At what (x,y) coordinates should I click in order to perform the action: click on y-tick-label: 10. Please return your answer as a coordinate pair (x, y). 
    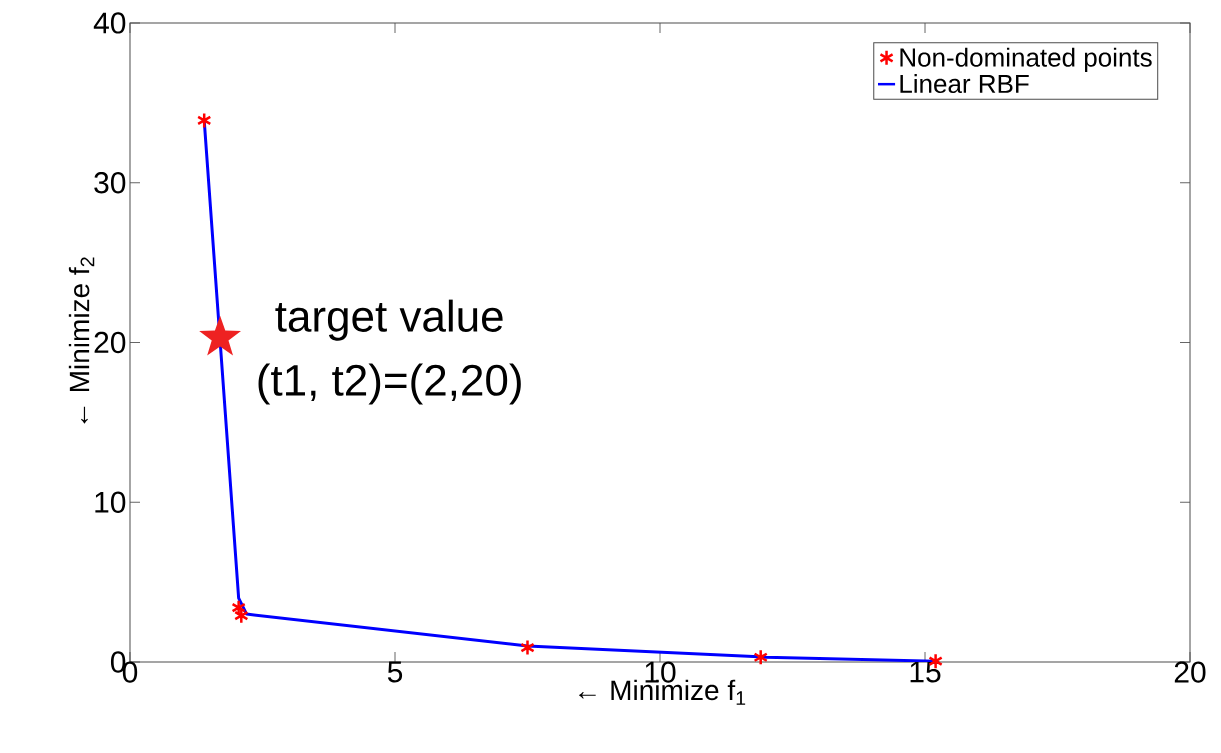
    Looking at the image, I should click on (110, 502).